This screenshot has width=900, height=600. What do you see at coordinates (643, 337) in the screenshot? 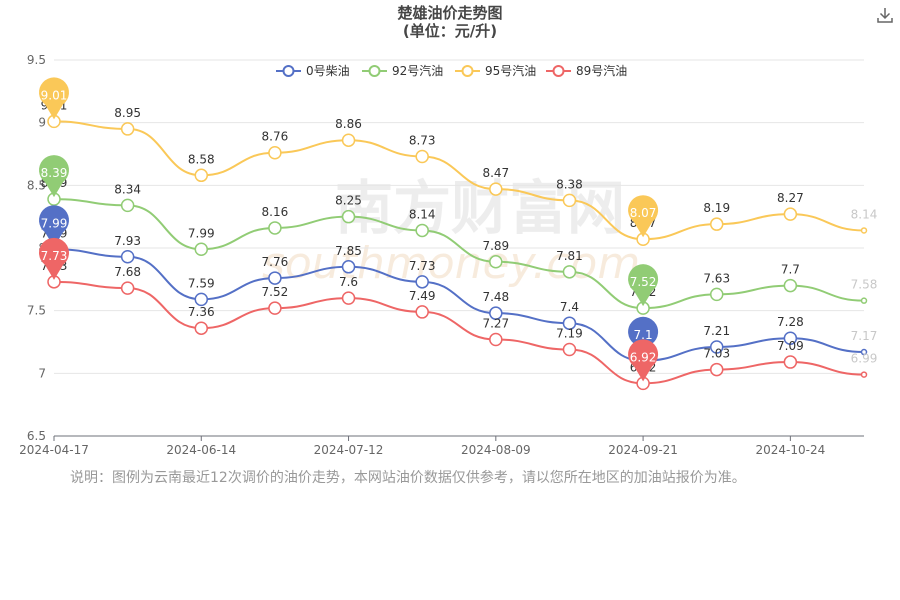
I see `extreme-pin: 7.1` at bounding box center [643, 337].